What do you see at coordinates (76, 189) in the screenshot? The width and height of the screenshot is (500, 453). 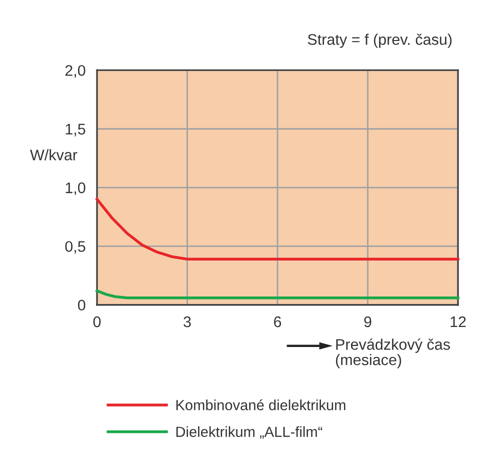 I see `y-tick-label: 1,0` at bounding box center [76, 189].